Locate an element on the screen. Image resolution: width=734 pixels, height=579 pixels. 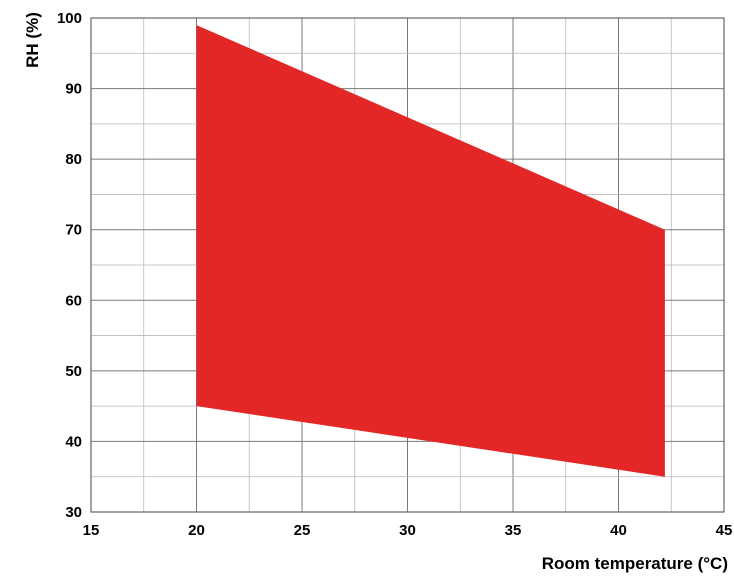
x-tick-label: 20 is located at coordinates (196, 530).